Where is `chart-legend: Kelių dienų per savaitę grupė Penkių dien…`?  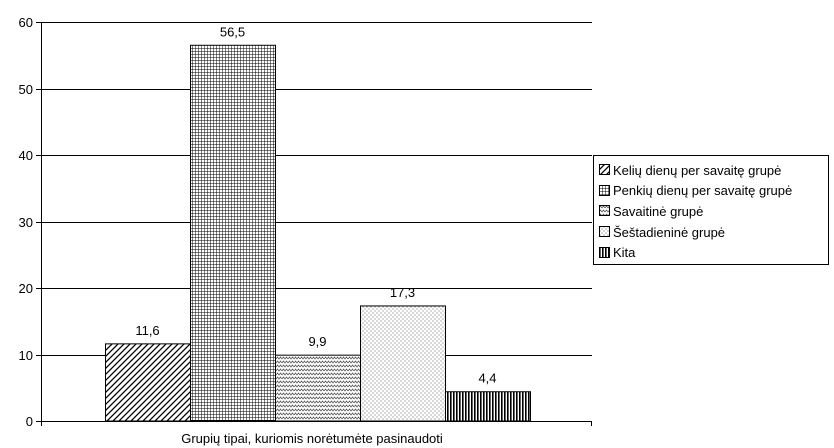 chart-legend: Kelių dienų per savaitę grupė Penkių dien… is located at coordinates (711, 210).